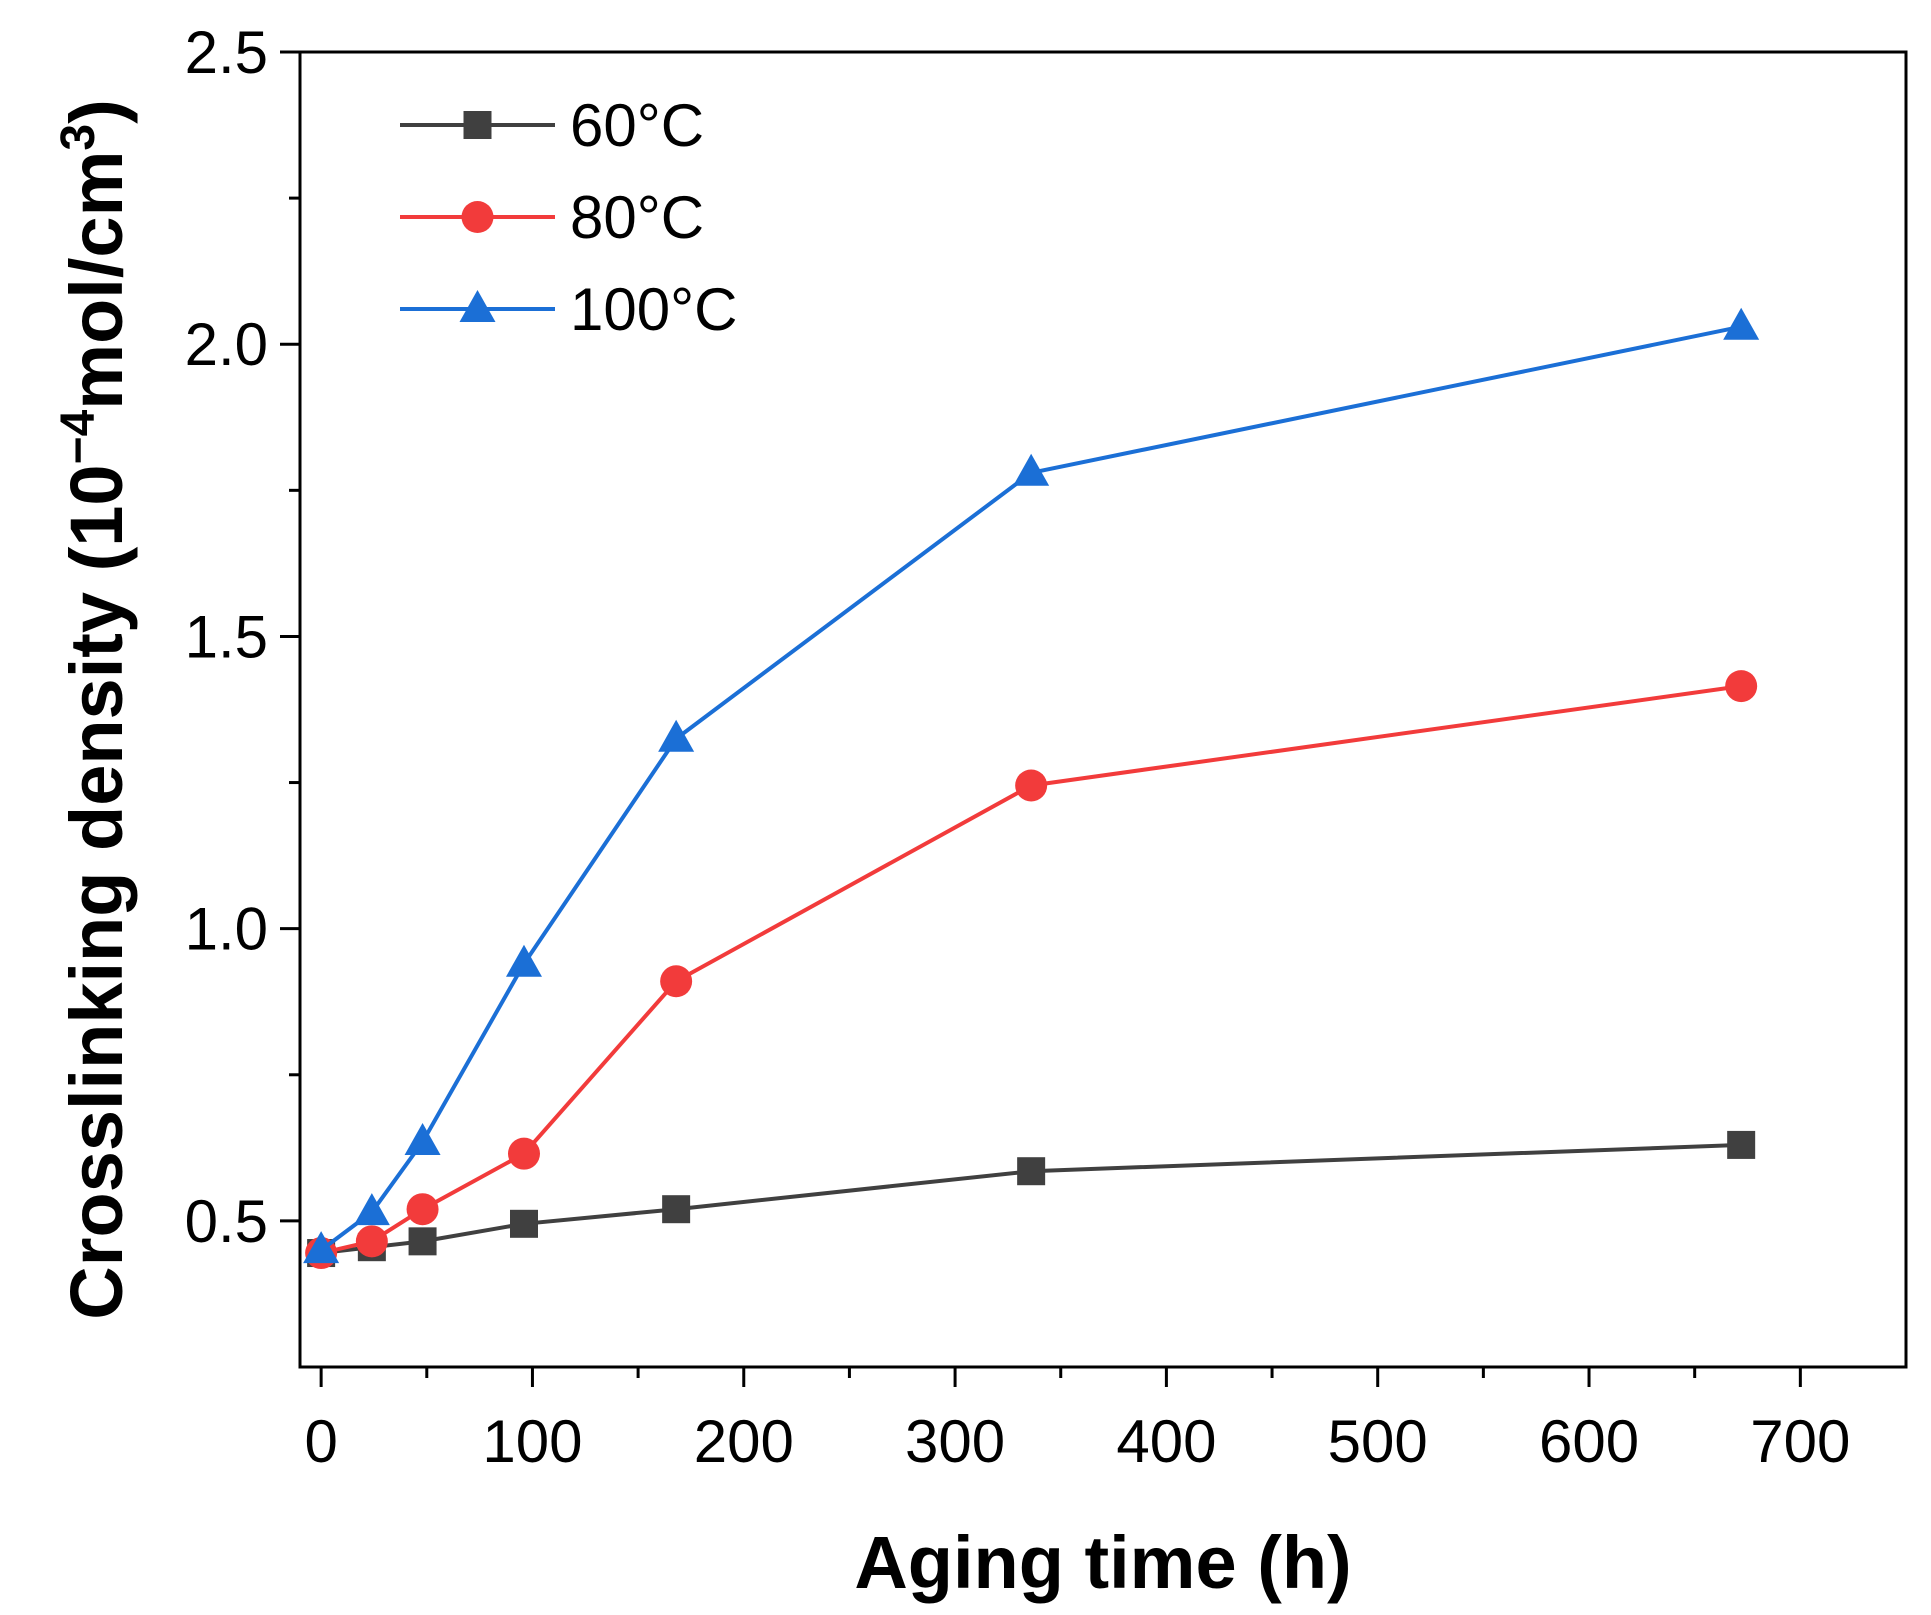 Image resolution: width=1931 pixels, height=1615 pixels. I want to click on x-tick-label: 300, so click(955, 1441).